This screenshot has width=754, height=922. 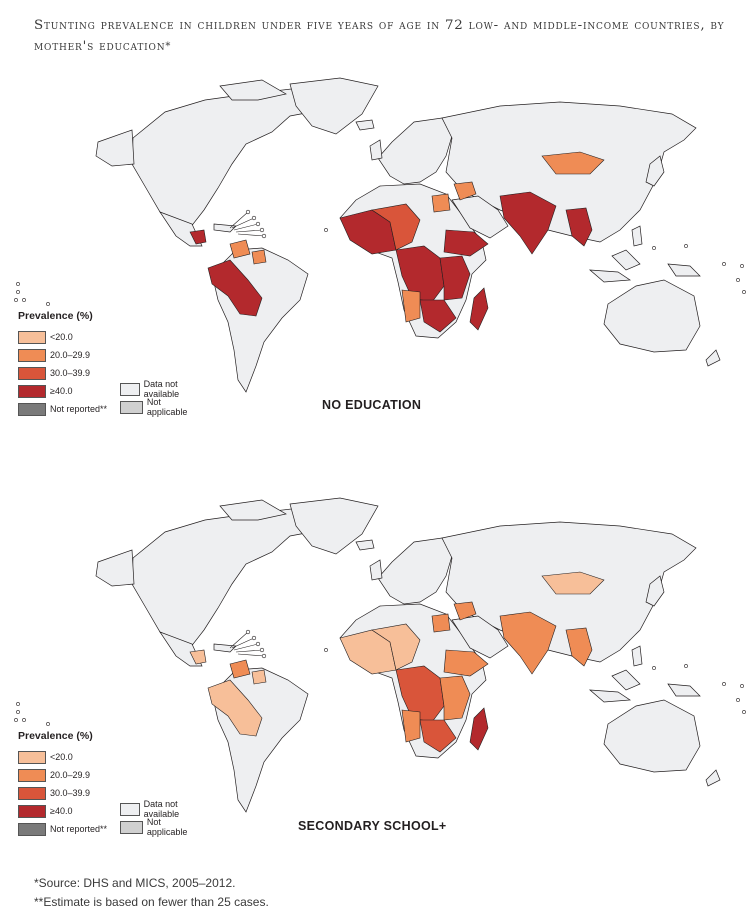 I want to click on japan, so click(x=655, y=171).